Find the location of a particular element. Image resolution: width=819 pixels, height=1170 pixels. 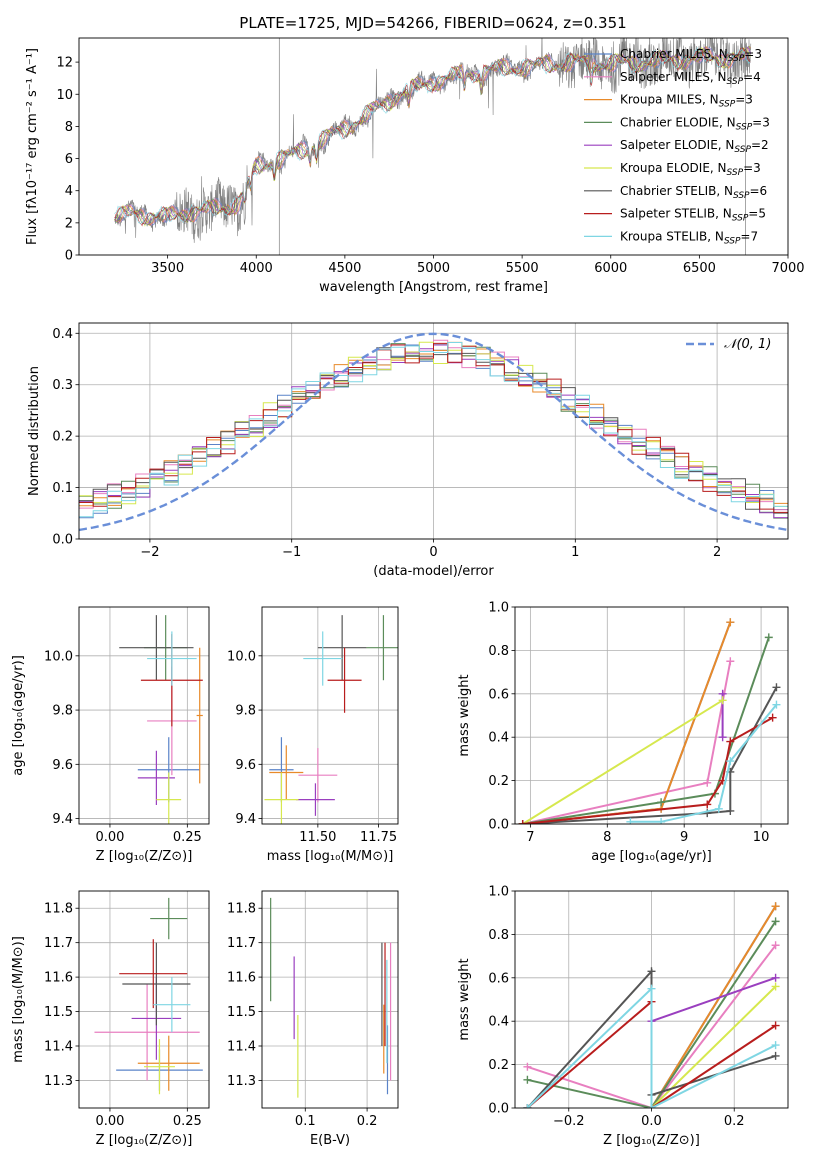

plot-area-mass_vs_EBV is located at coordinates (331, 997).